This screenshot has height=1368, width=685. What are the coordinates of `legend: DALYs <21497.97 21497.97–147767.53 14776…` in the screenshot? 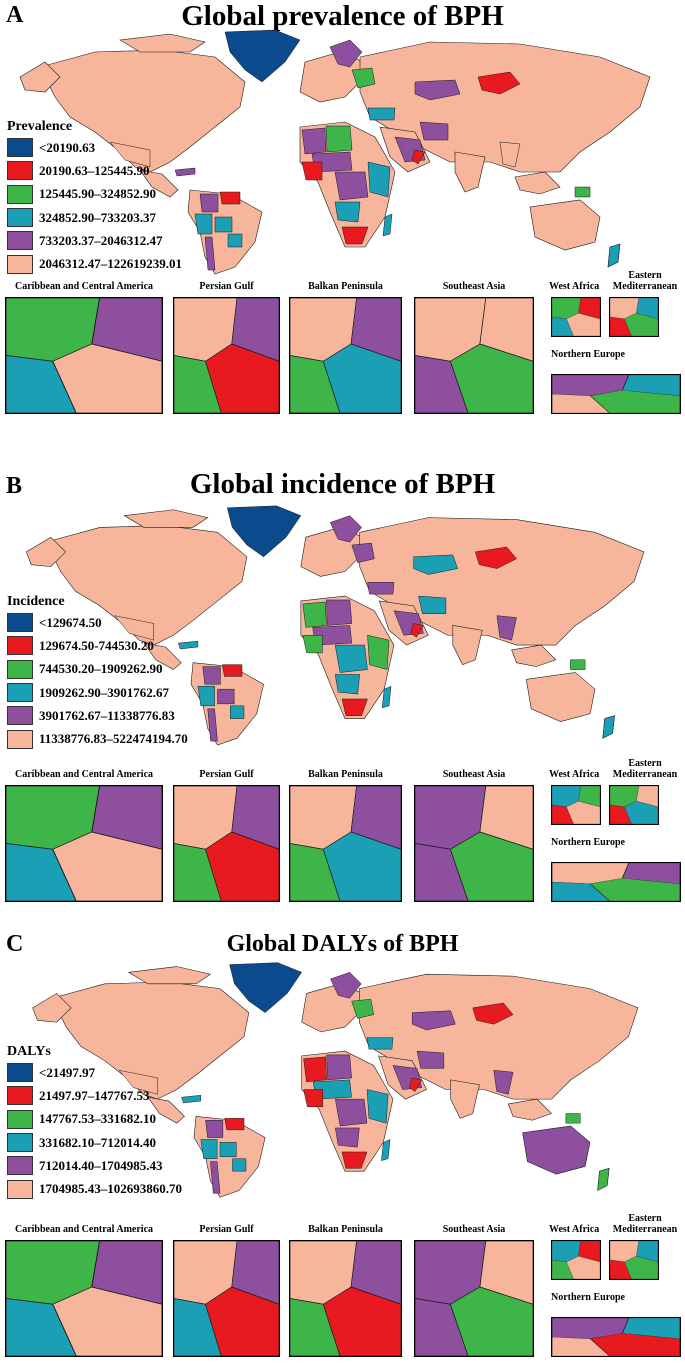 It's located at (94, 1122).